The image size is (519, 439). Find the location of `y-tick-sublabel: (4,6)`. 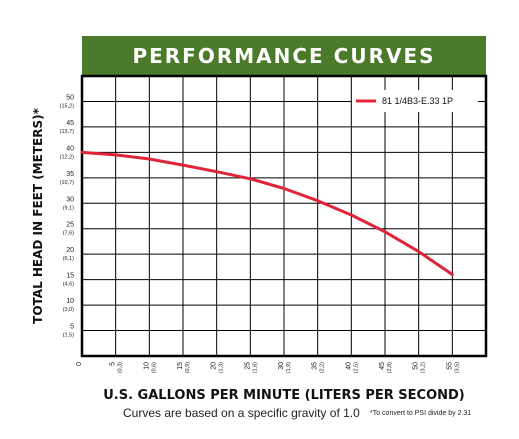

y-tick-sublabel: (4,6) is located at coordinates (68, 285).